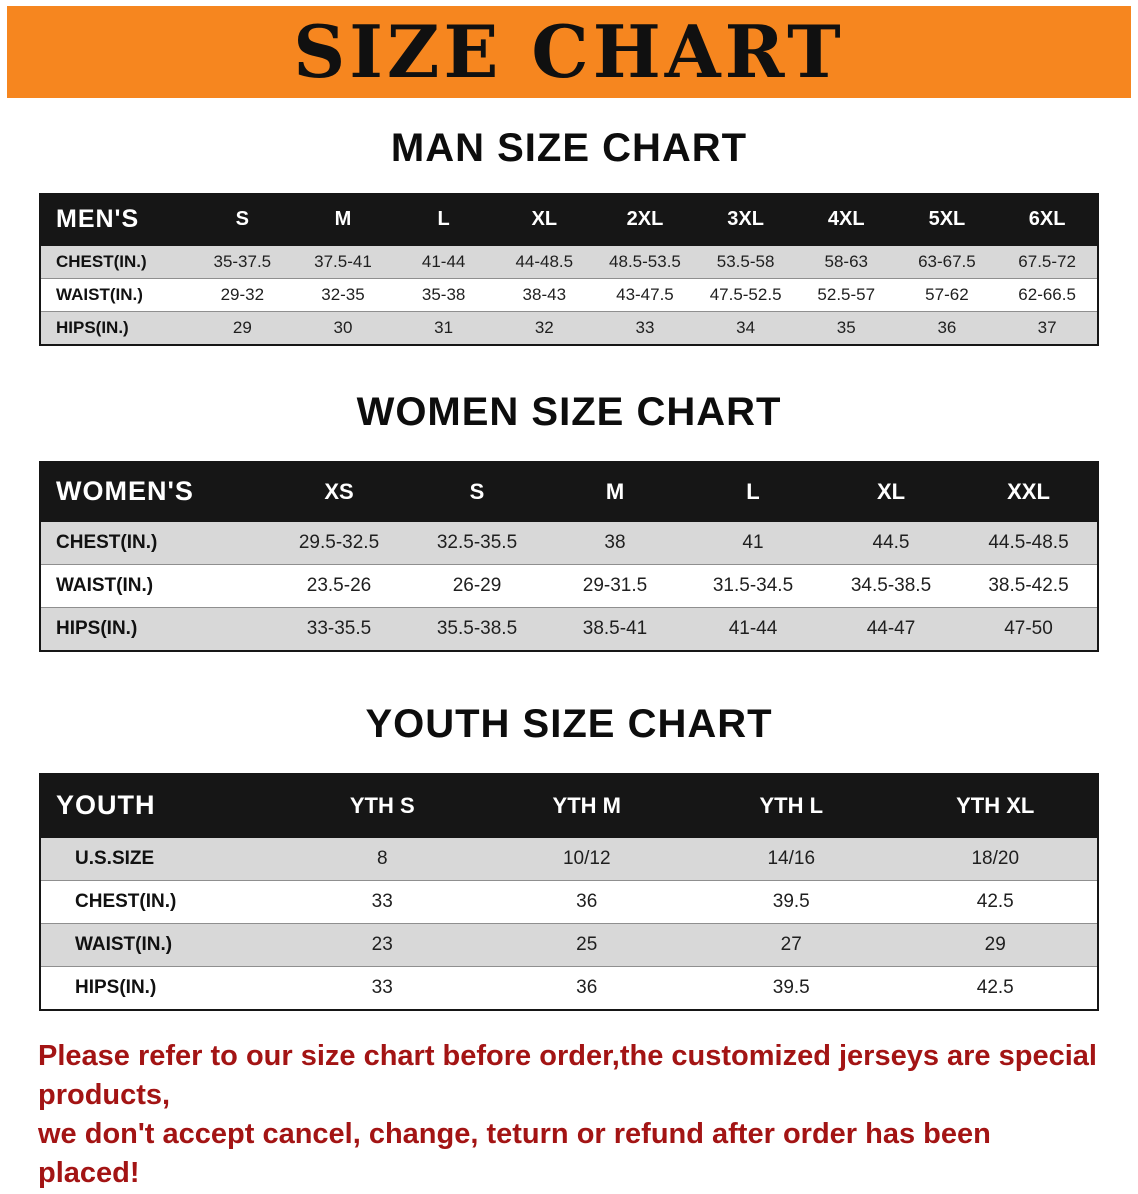 The height and width of the screenshot is (1194, 1138). What do you see at coordinates (242, 295) in the screenshot?
I see `value-cell: 29-32` at bounding box center [242, 295].